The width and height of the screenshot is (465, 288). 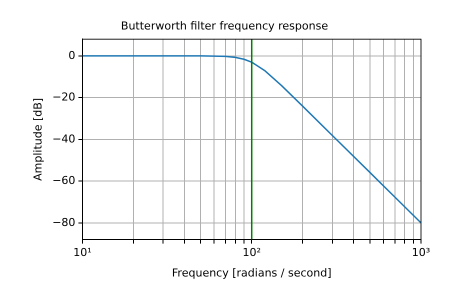 I want to click on chart-title: Butterworth filter frequency response, so click(x=224, y=25).